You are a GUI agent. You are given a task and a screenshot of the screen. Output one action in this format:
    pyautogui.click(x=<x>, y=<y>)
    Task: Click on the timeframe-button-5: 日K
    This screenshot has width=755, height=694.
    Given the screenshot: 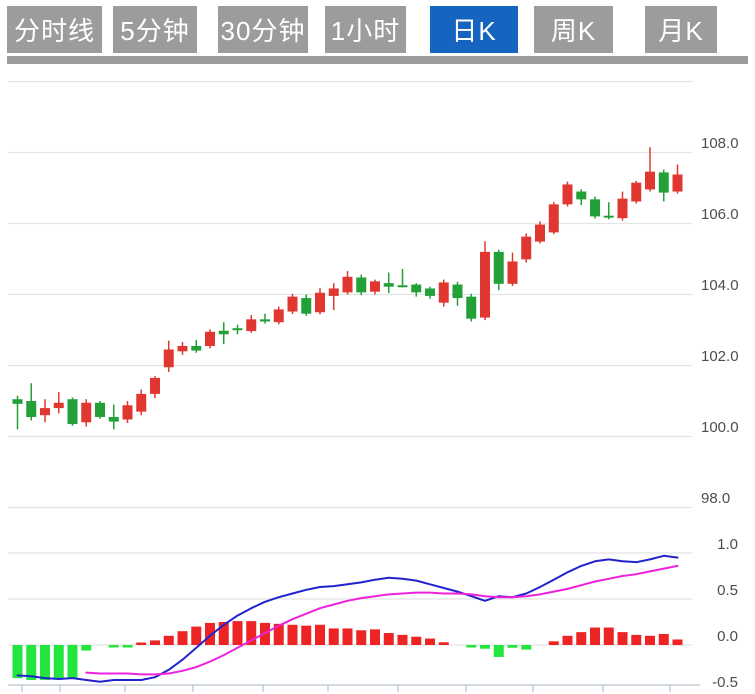 What is the action you would take?
    pyautogui.click(x=474, y=29)
    